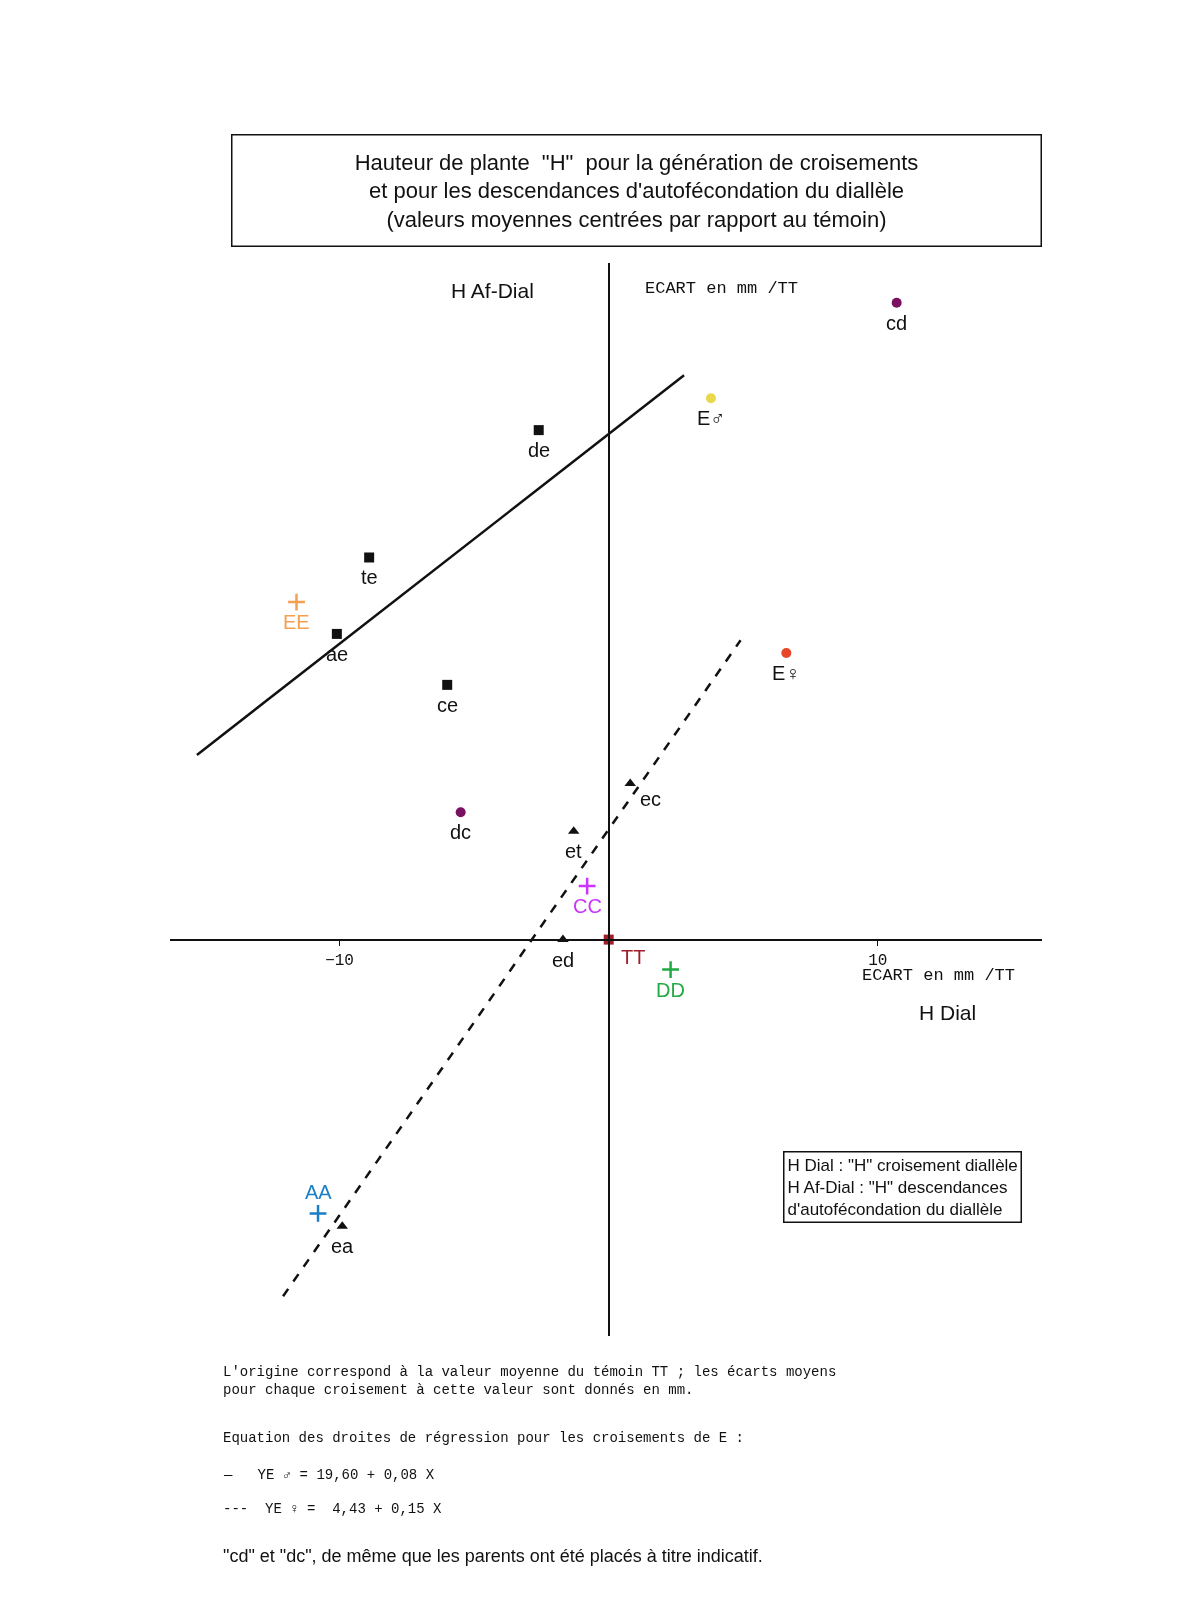 The height and width of the screenshot is (1618, 1199). What do you see at coordinates (563, 960) in the screenshot?
I see `annotation: ed` at bounding box center [563, 960].